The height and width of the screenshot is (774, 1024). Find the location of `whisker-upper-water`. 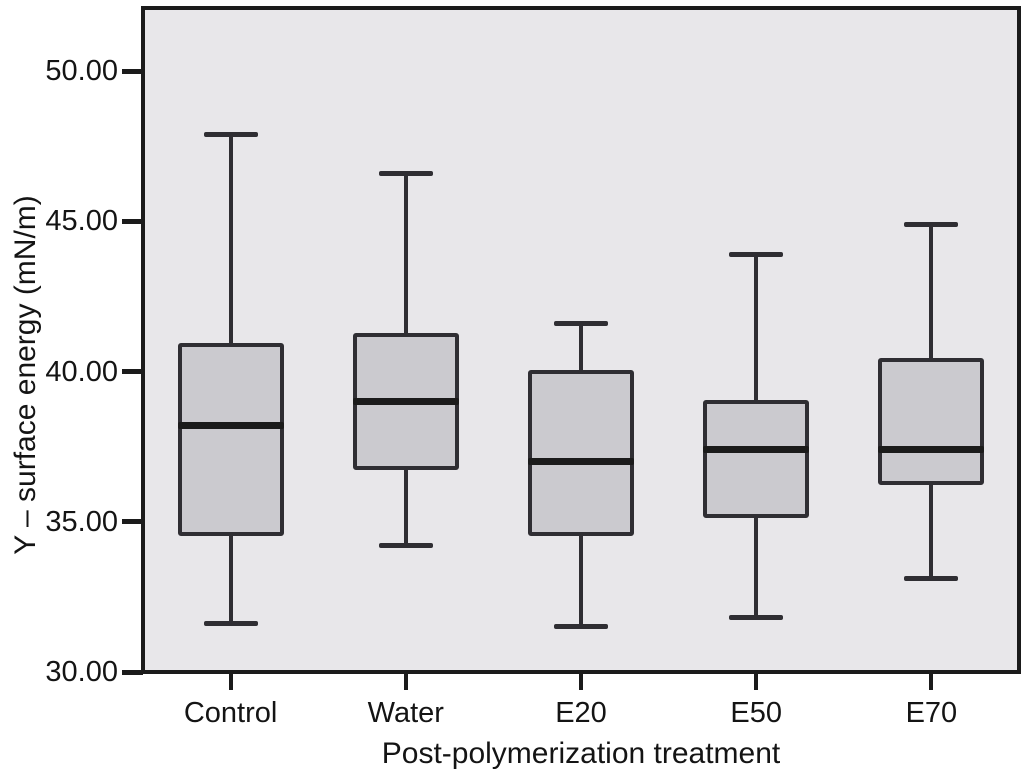

whisker-upper-water is located at coordinates (405, 254).